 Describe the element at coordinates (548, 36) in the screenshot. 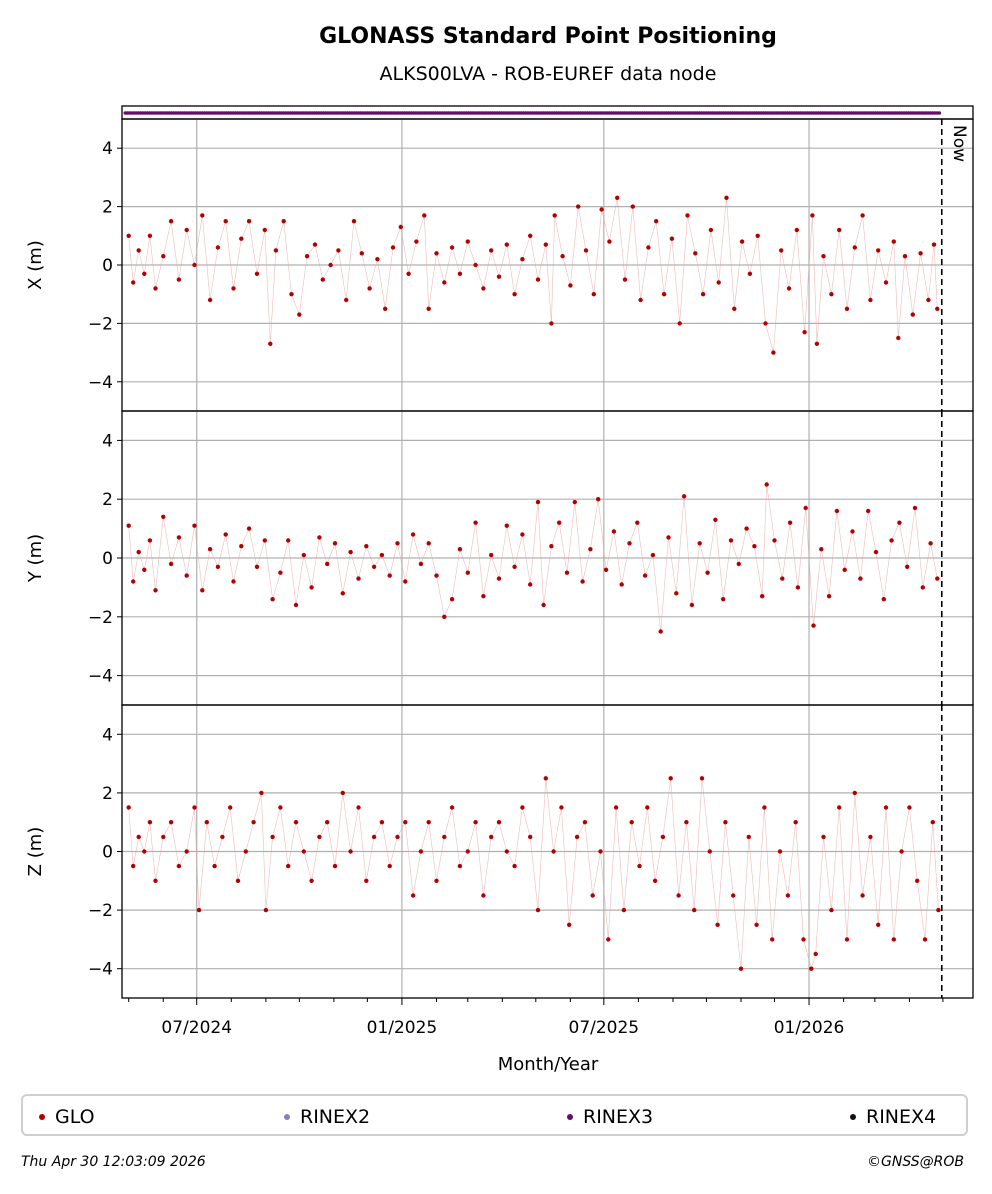

I see `chart-title: GLONASS Standard Point Positioning` at that location.